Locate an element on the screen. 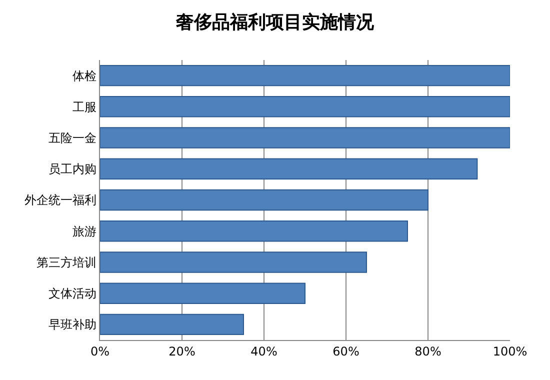 The image size is (550, 380). x-tick-label: 100% is located at coordinates (510, 351).